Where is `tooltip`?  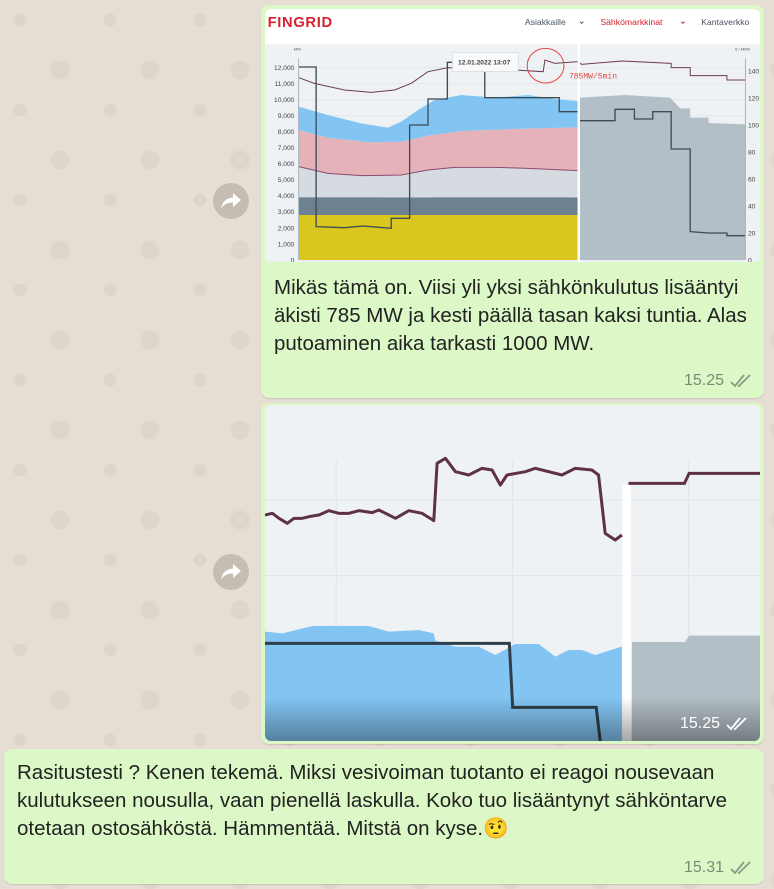 tooltip is located at coordinates (485, 62).